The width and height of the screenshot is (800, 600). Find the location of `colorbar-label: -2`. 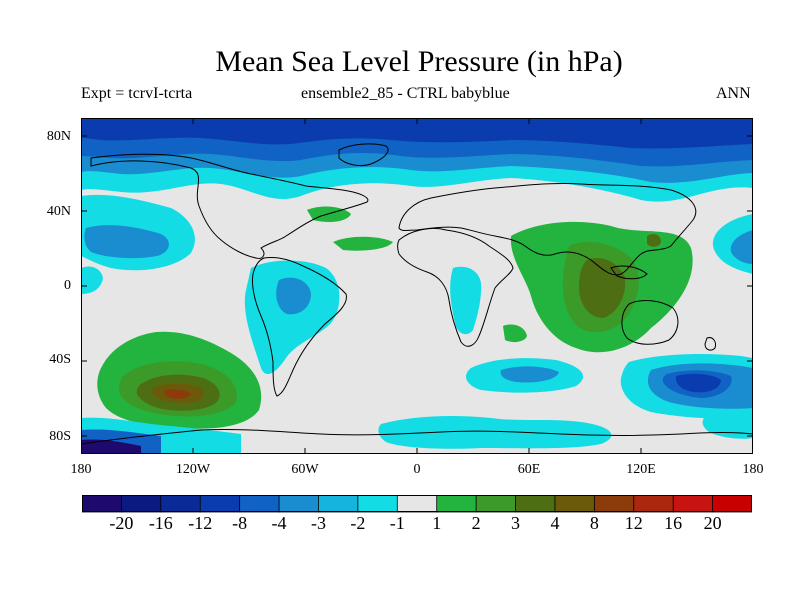

colorbar-label: -2 is located at coordinates (358, 523).